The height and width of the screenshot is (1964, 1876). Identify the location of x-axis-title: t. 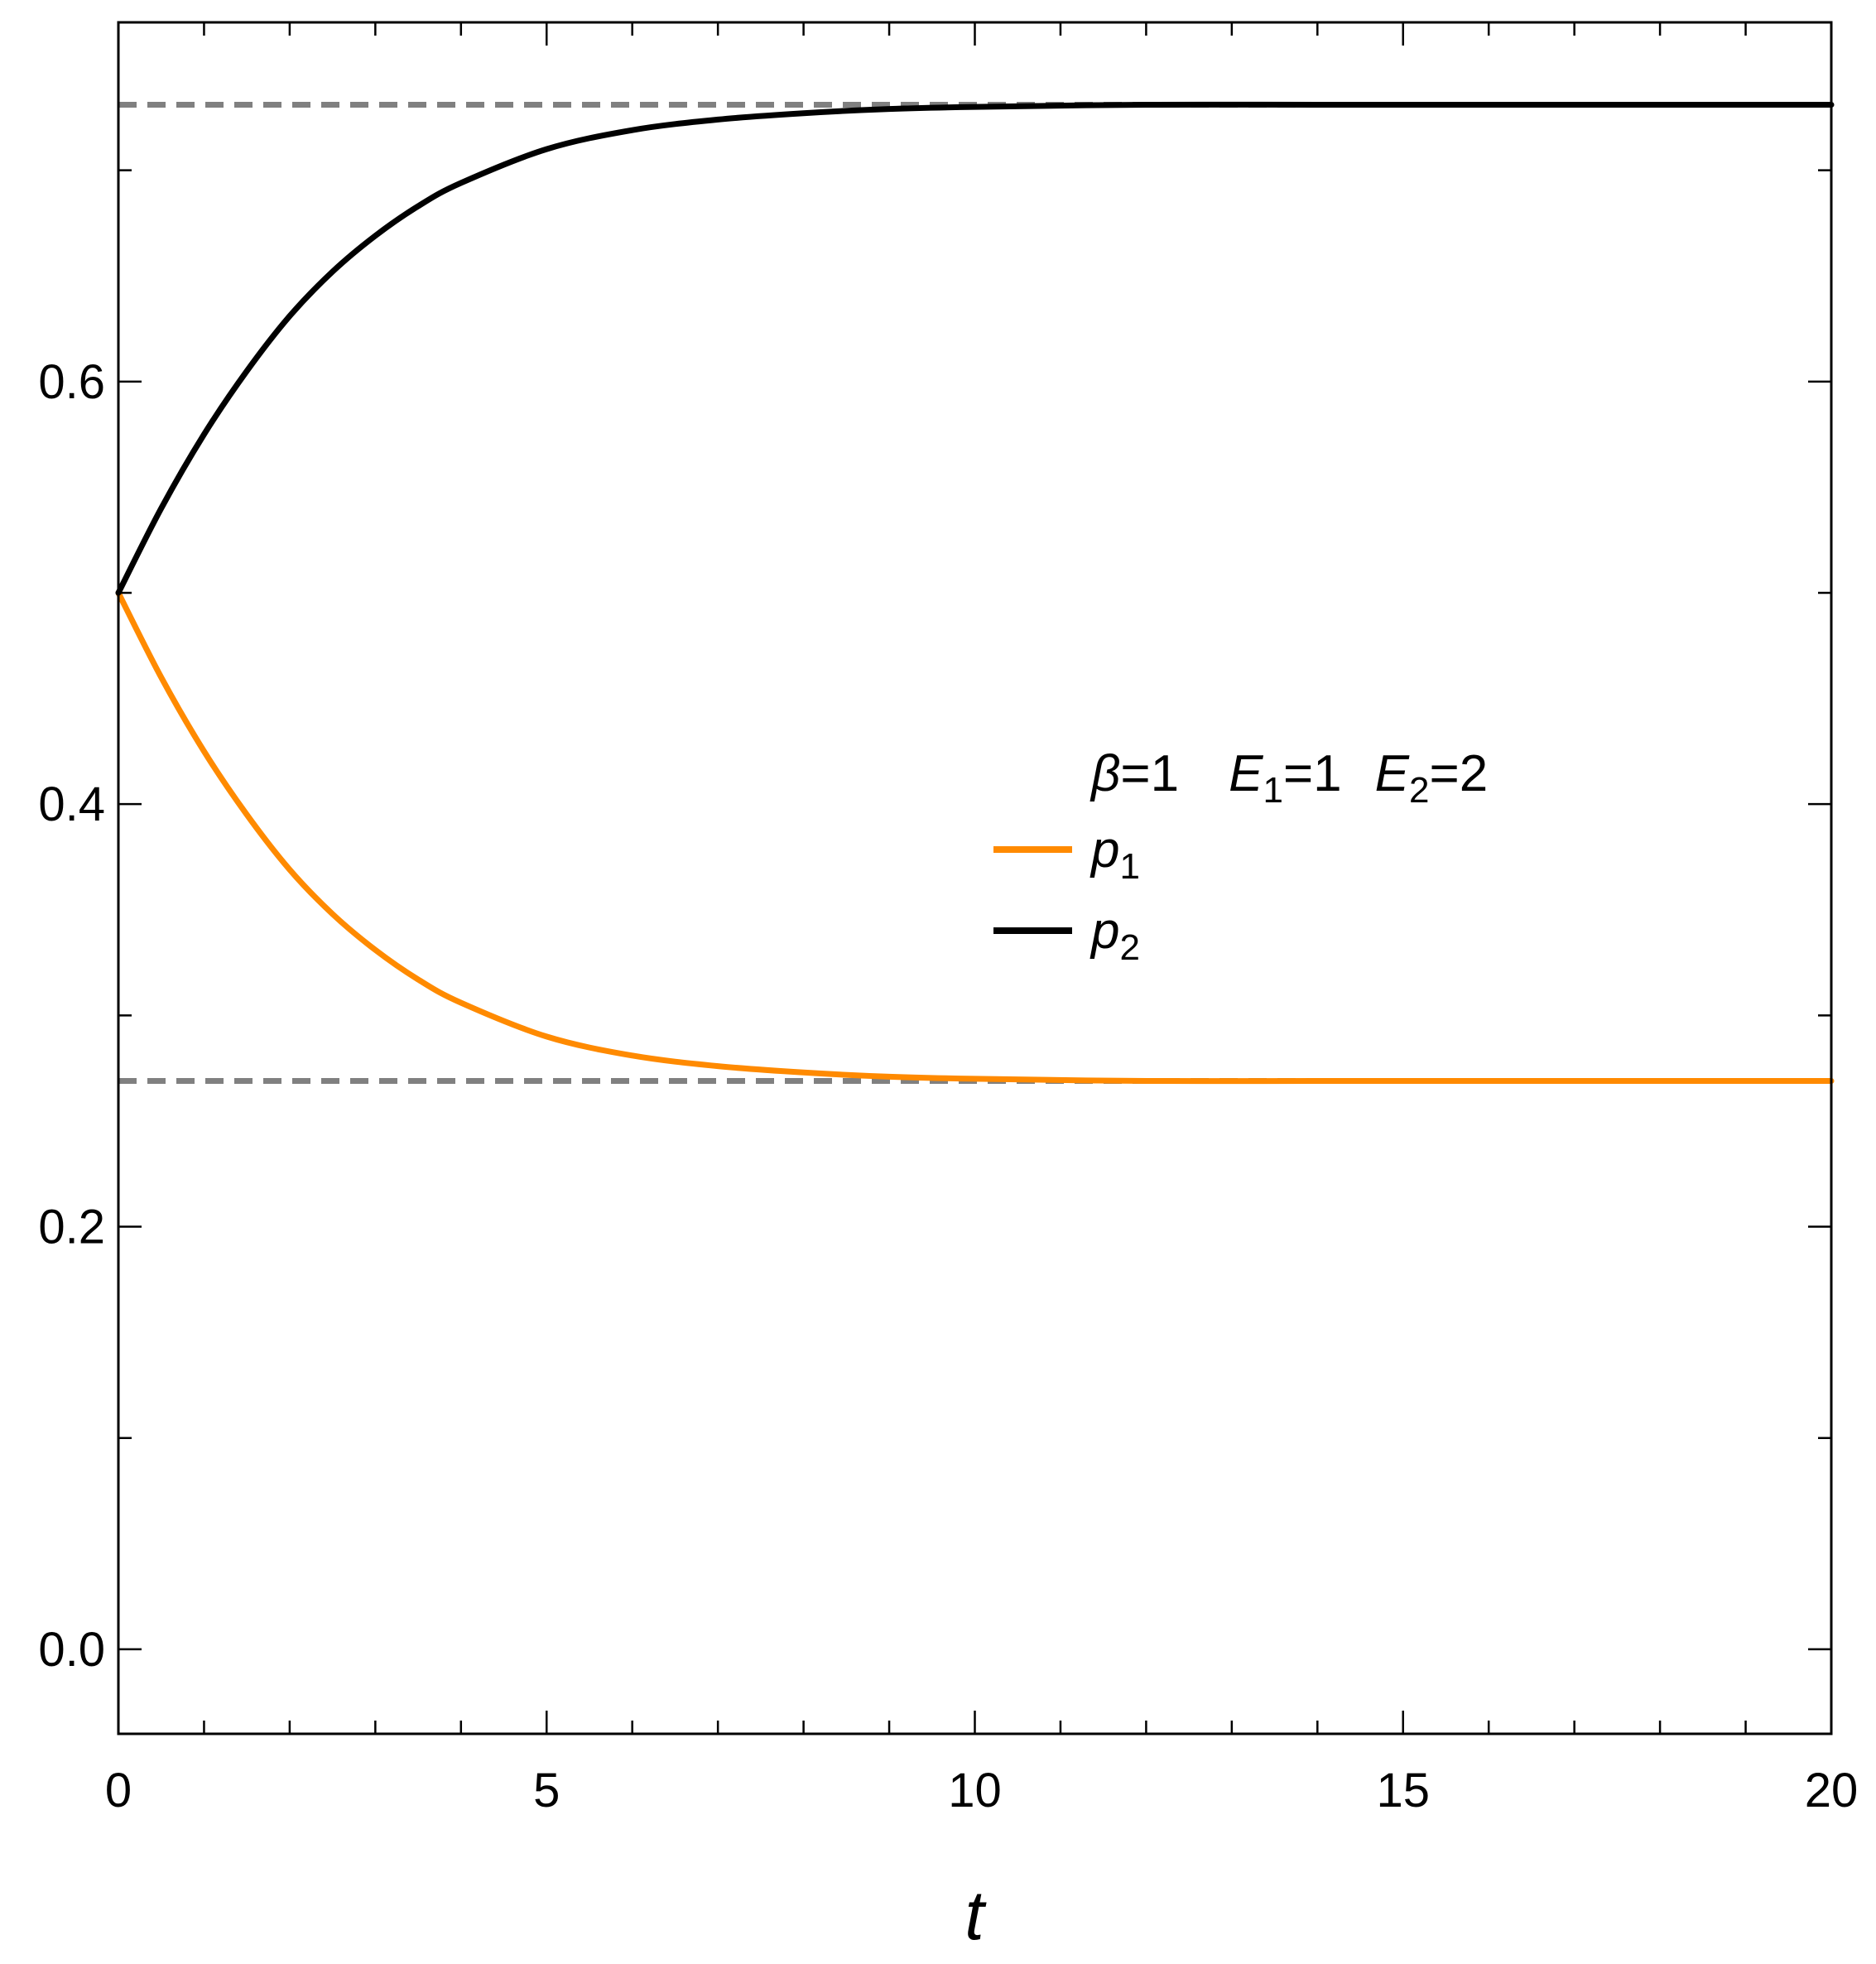
(976, 1915).